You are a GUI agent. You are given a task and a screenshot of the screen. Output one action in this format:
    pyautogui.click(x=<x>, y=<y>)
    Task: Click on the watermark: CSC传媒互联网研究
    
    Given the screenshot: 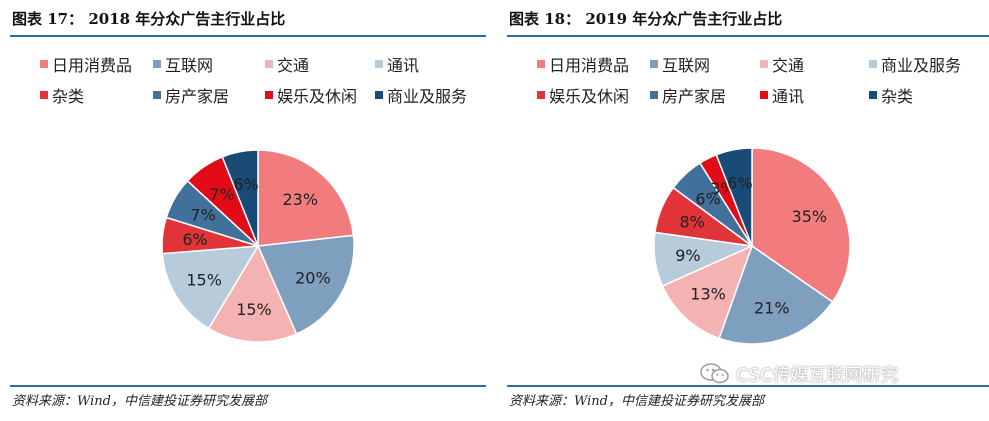 What is the action you would take?
    pyautogui.click(x=799, y=374)
    